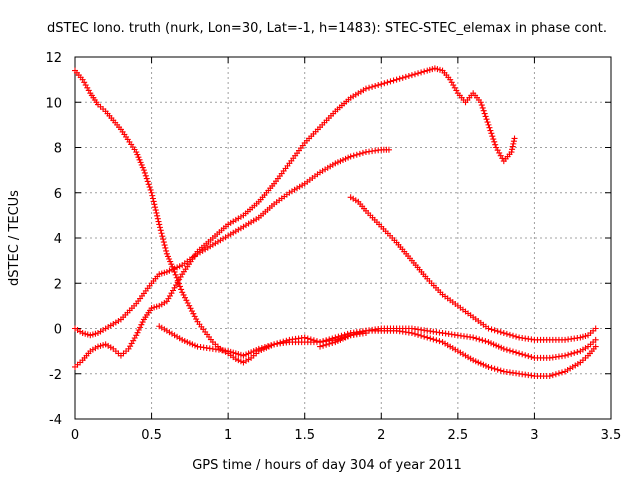 The height and width of the screenshot is (480, 640). I want to click on y-tick-label: 6, so click(58, 194).